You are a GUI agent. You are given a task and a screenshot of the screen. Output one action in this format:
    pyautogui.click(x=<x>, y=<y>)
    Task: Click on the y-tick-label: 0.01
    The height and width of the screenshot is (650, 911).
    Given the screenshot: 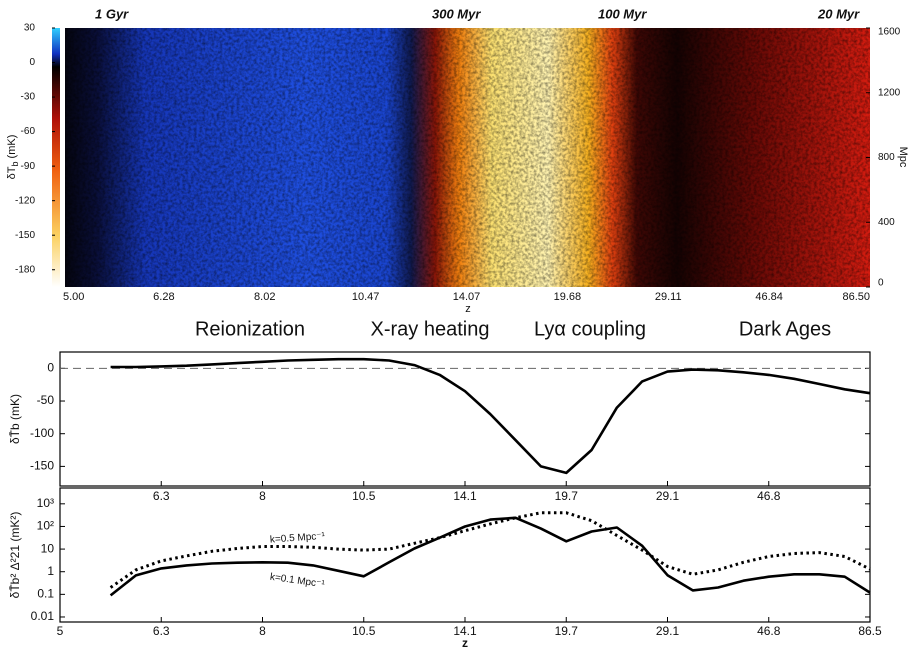 What is the action you would take?
    pyautogui.click(x=43, y=616)
    